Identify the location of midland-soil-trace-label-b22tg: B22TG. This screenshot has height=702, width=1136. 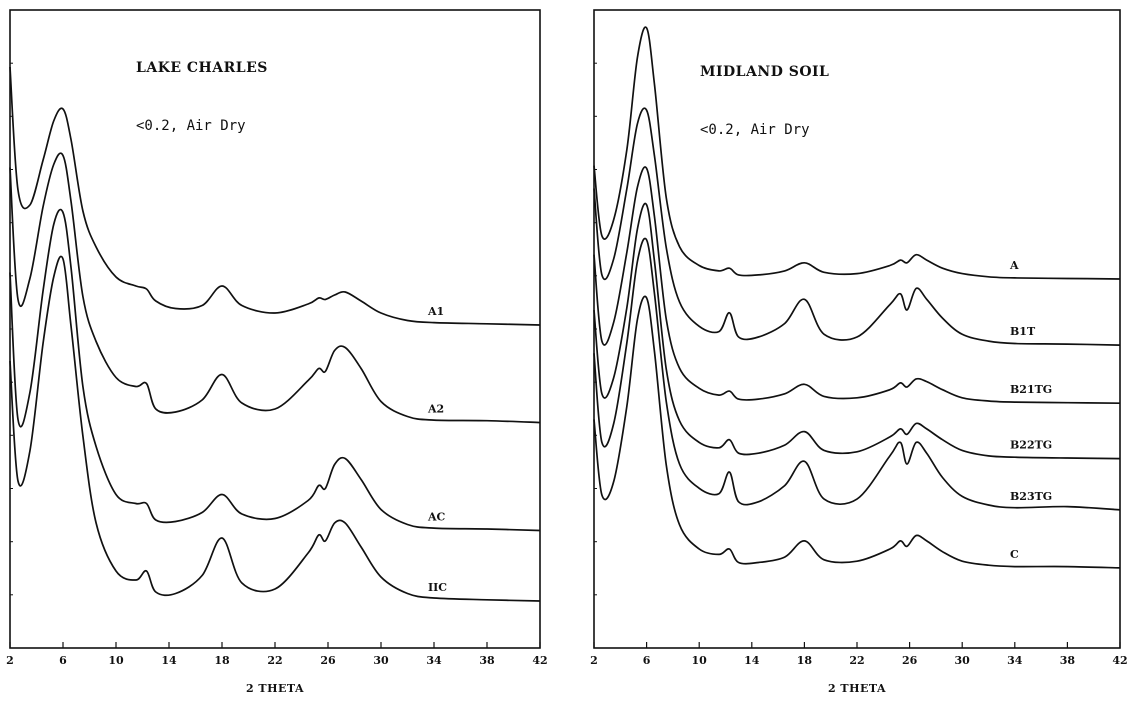
(1031, 445).